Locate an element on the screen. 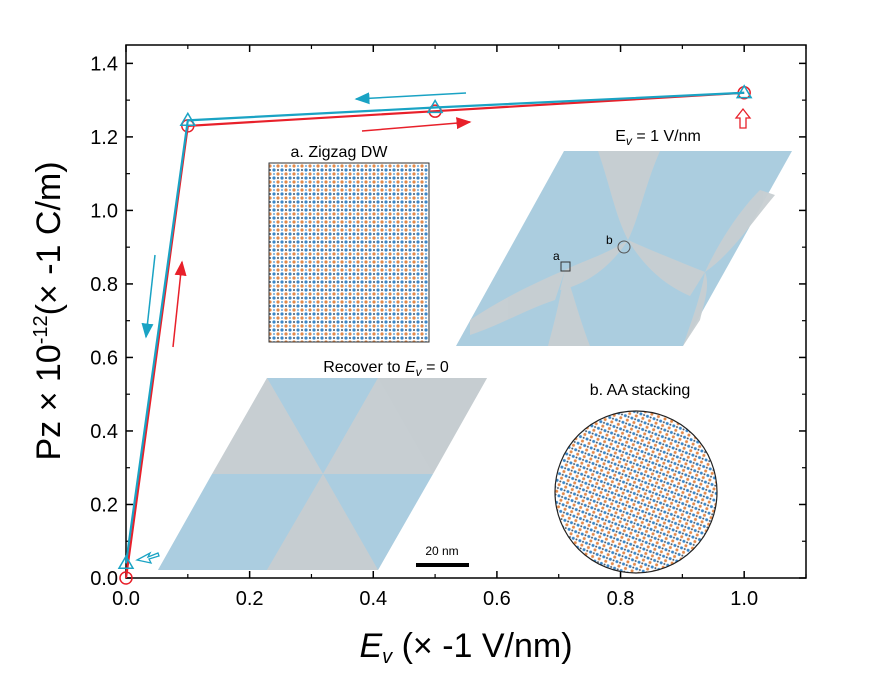  arrow-hollow-cyan is located at coordinates (147, 557).